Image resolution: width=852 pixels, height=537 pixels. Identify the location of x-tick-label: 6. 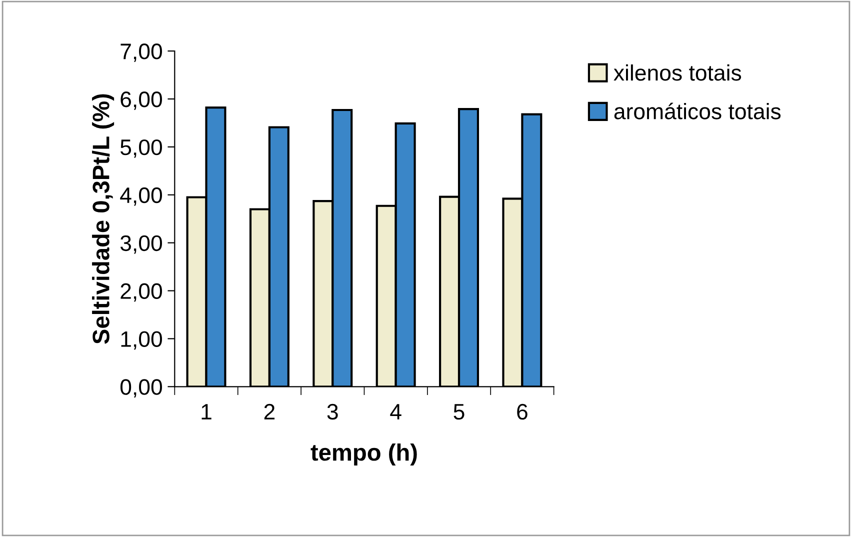
(522, 412).